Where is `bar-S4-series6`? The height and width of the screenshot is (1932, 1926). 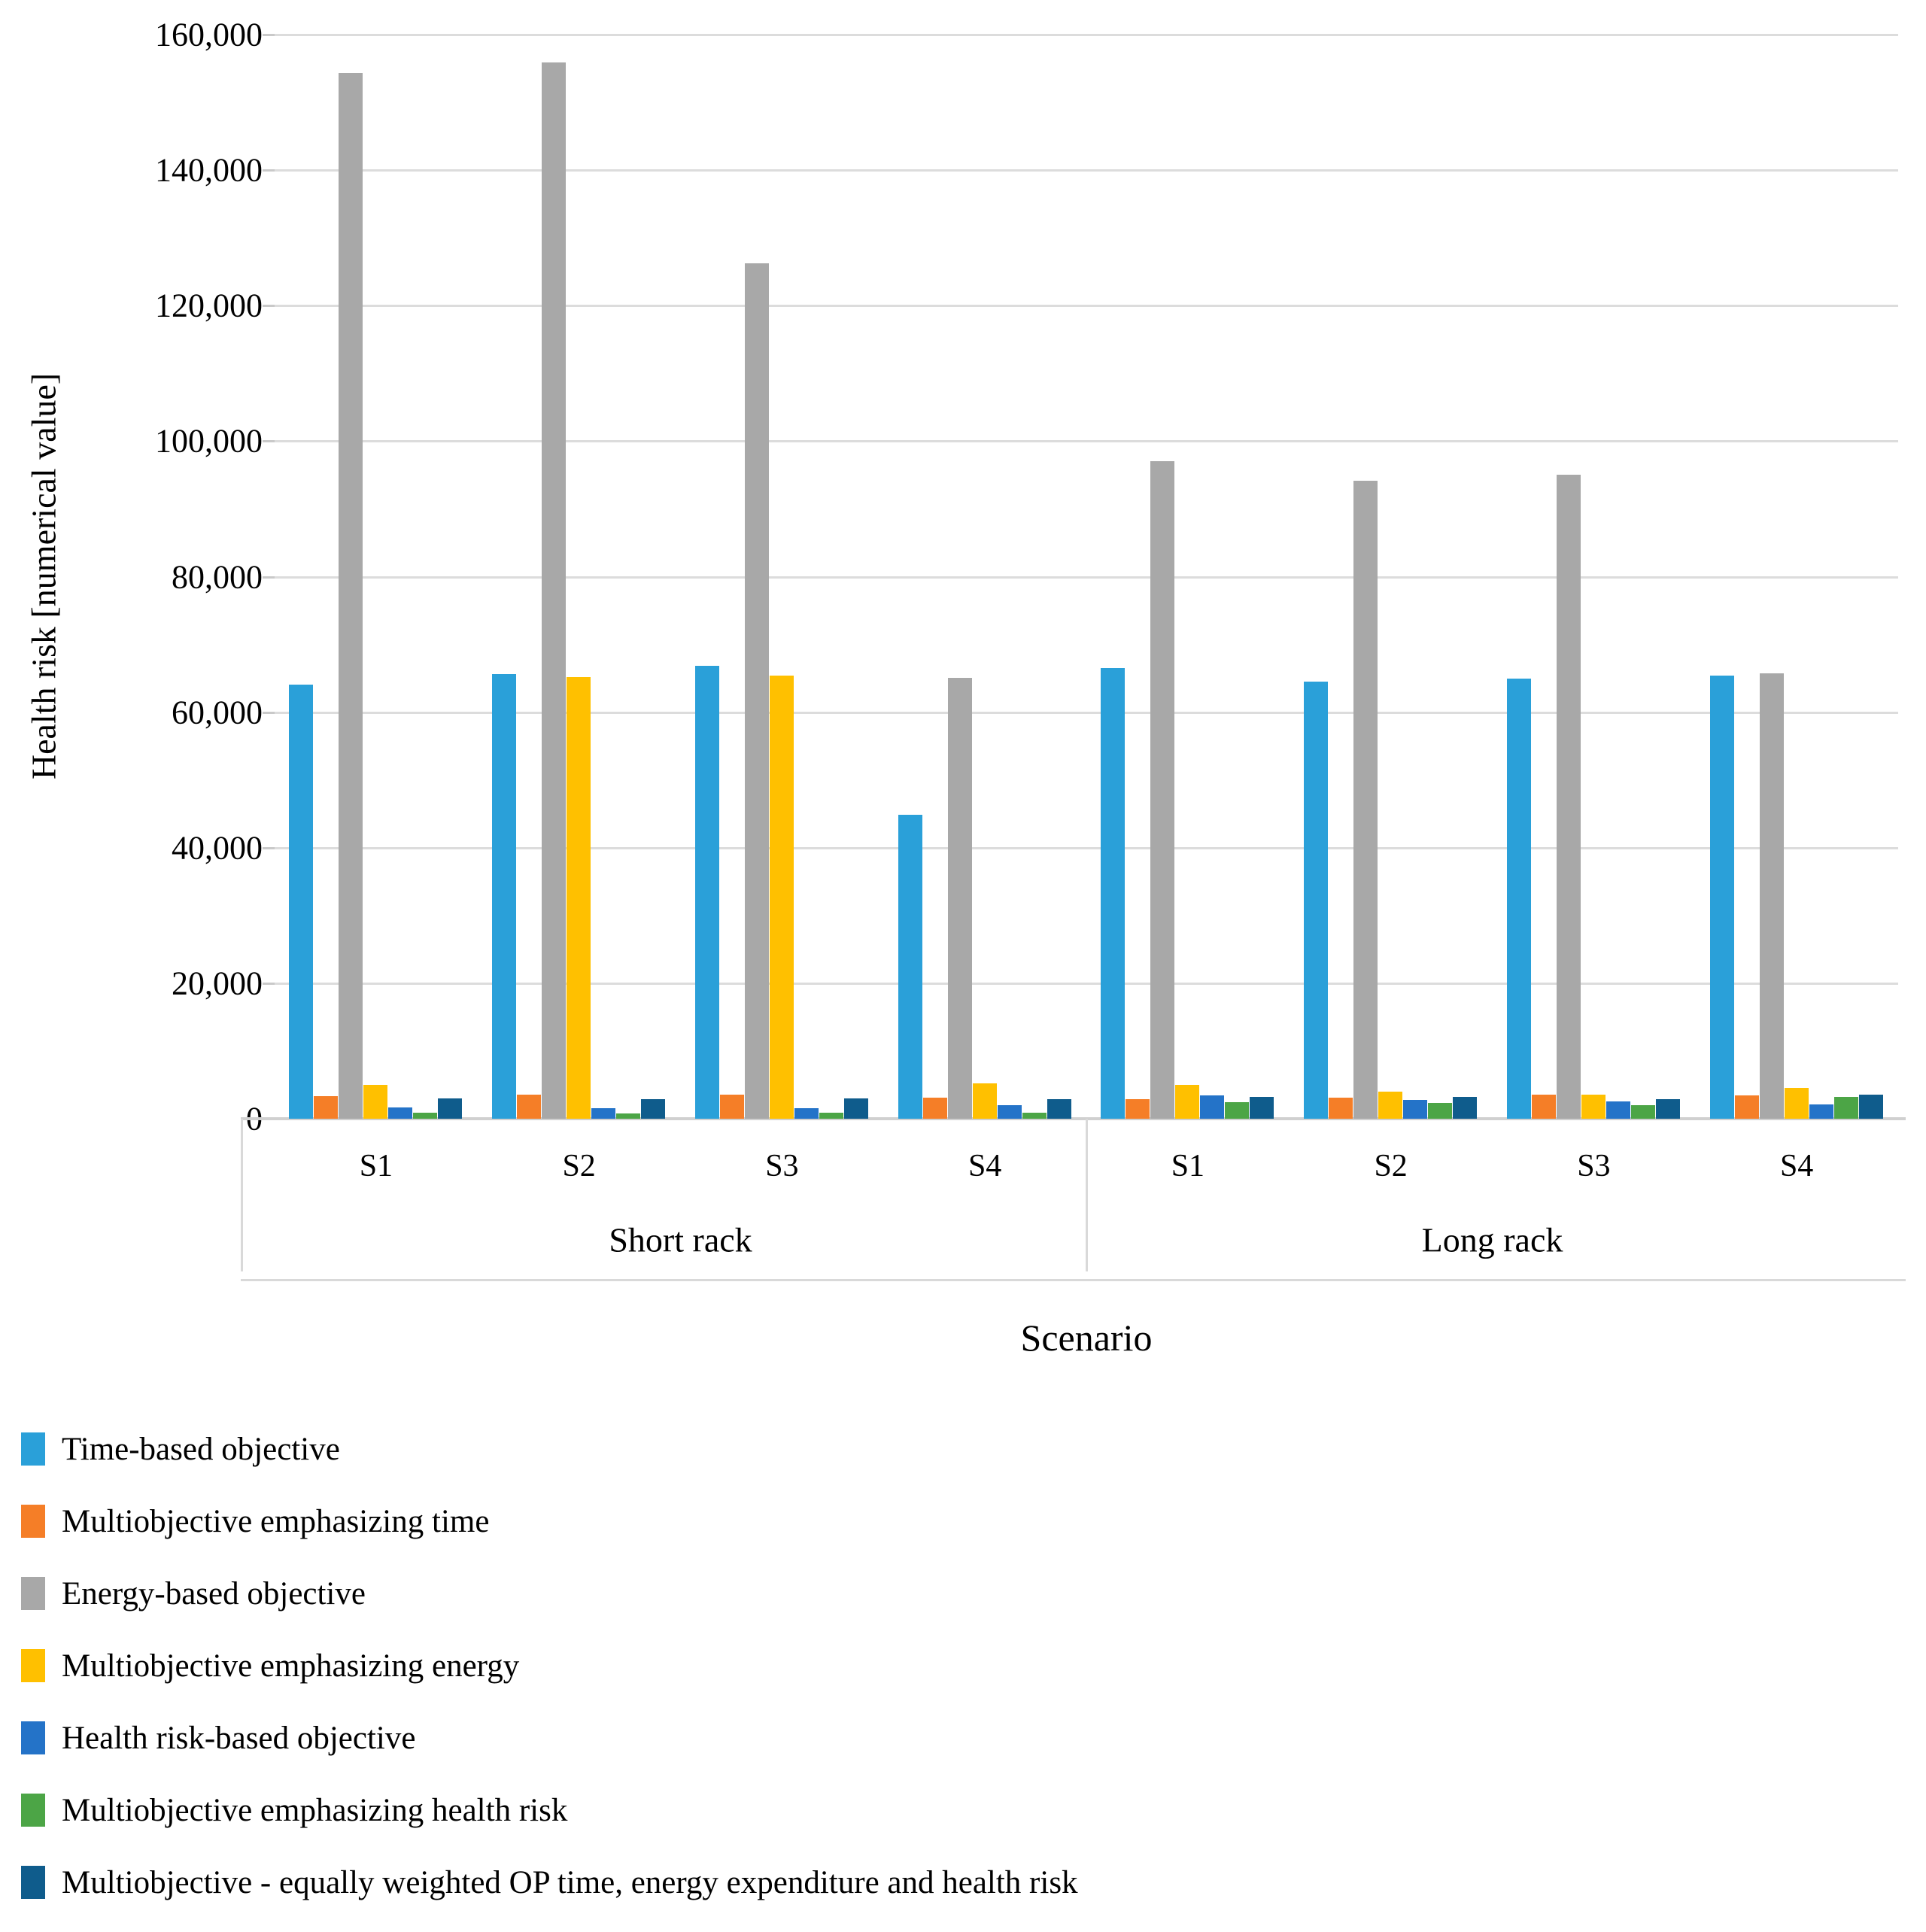 bar-S4-series6 is located at coordinates (1034, 1115).